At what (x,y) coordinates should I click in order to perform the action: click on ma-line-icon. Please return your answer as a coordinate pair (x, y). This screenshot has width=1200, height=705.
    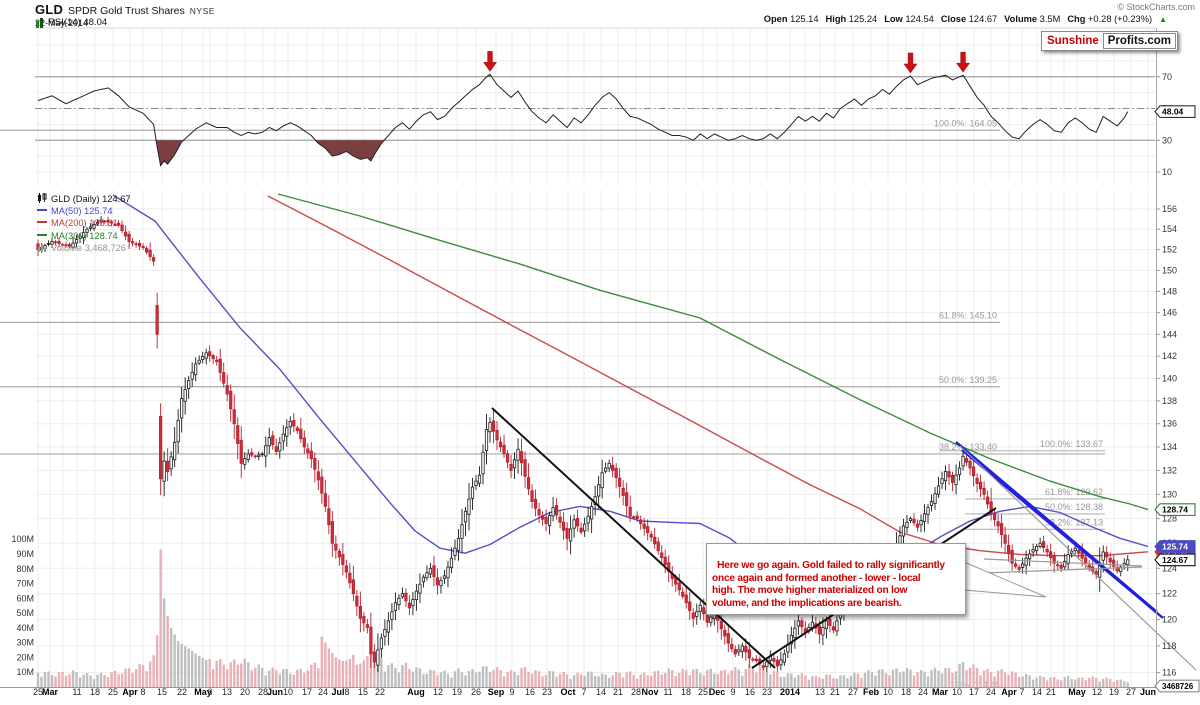
    Looking at the image, I should click on (42, 211).